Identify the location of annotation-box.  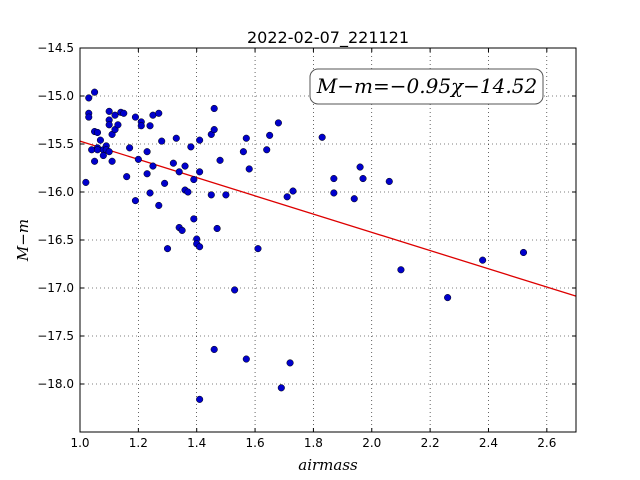
(426, 86).